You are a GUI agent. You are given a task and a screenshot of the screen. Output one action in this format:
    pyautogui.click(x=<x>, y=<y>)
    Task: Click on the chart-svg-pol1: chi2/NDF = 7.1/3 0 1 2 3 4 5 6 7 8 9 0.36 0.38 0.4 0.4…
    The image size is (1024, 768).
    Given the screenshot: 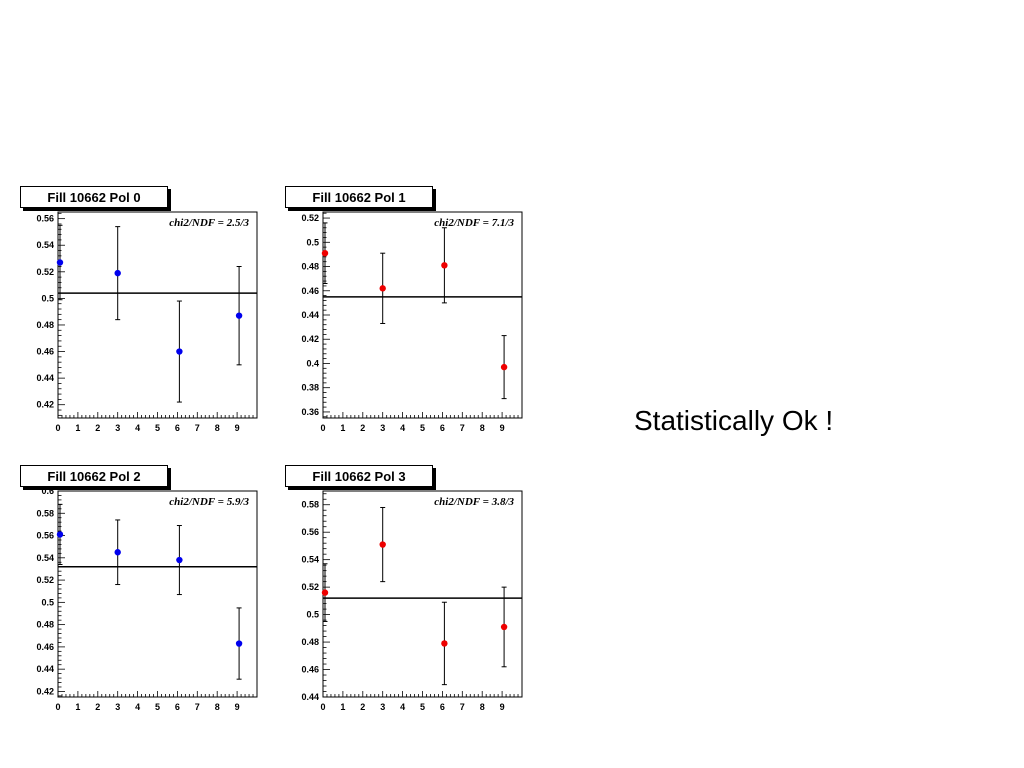 What is the action you would take?
    pyautogui.click(x=412, y=322)
    